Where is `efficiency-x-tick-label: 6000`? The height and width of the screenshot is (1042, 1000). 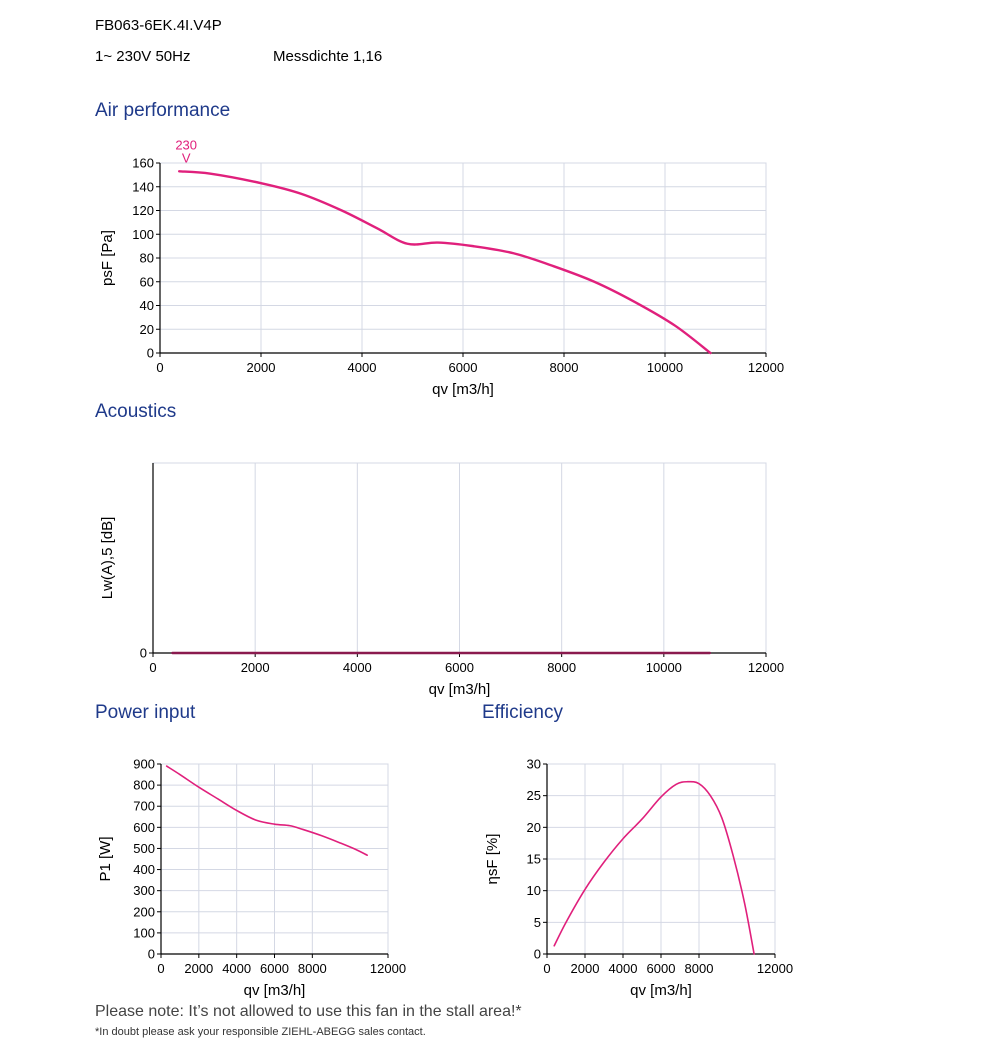 efficiency-x-tick-label: 6000 is located at coordinates (661, 968).